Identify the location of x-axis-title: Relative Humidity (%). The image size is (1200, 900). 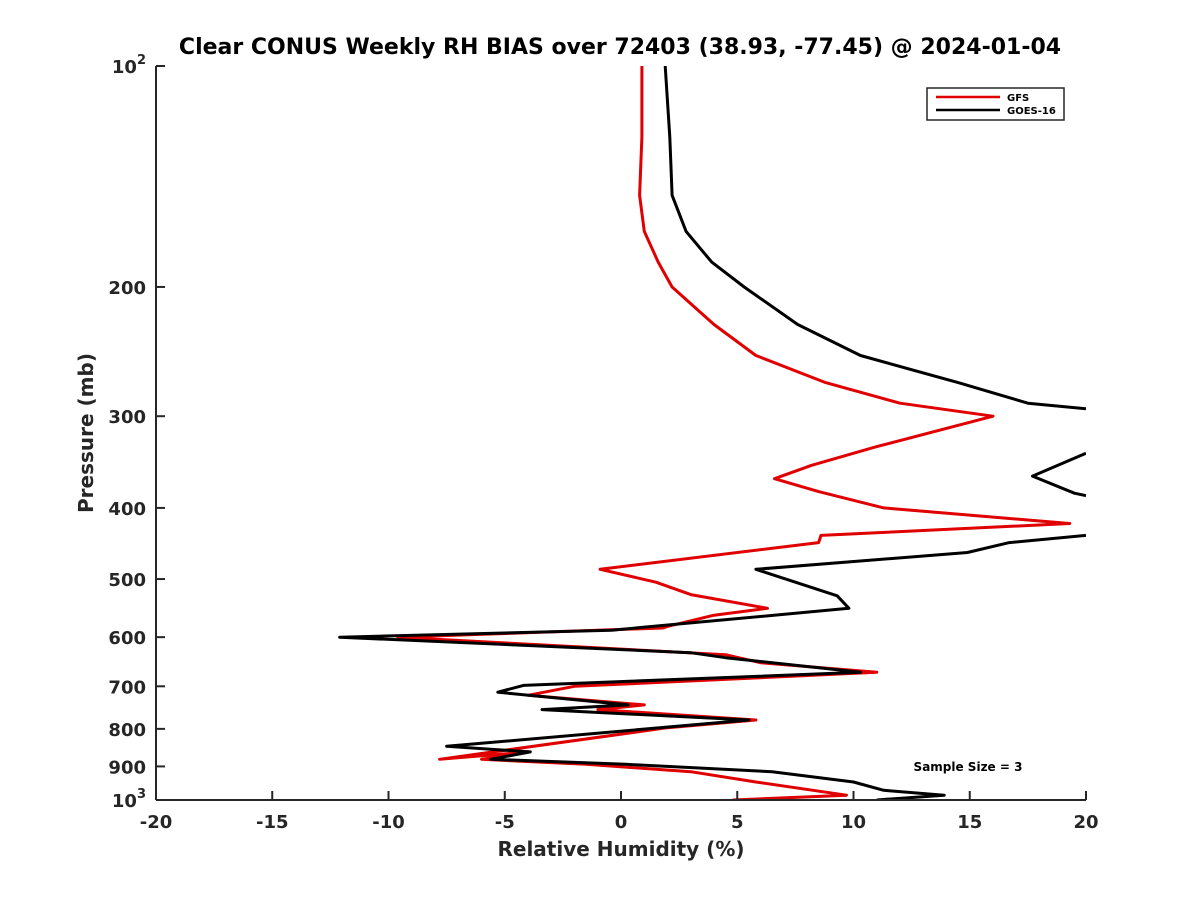
(620, 849).